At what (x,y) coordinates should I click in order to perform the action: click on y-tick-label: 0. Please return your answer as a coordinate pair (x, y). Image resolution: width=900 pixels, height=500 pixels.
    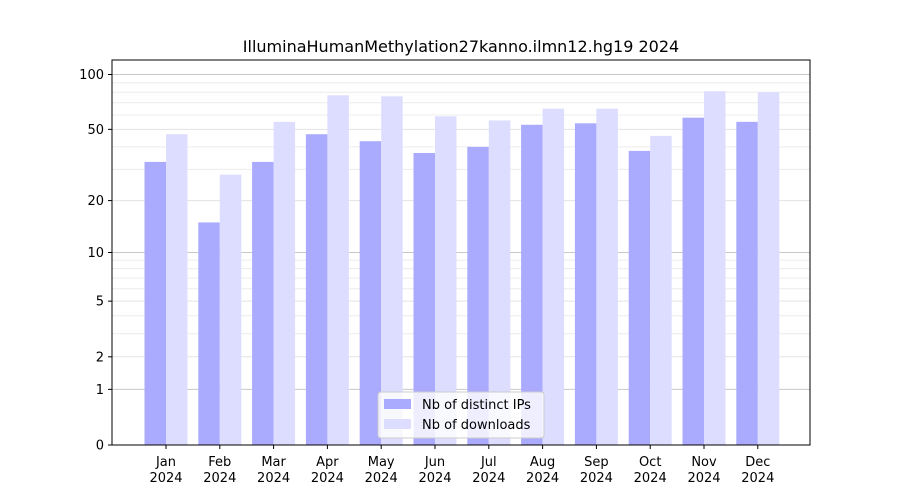
    Looking at the image, I should click on (100, 446).